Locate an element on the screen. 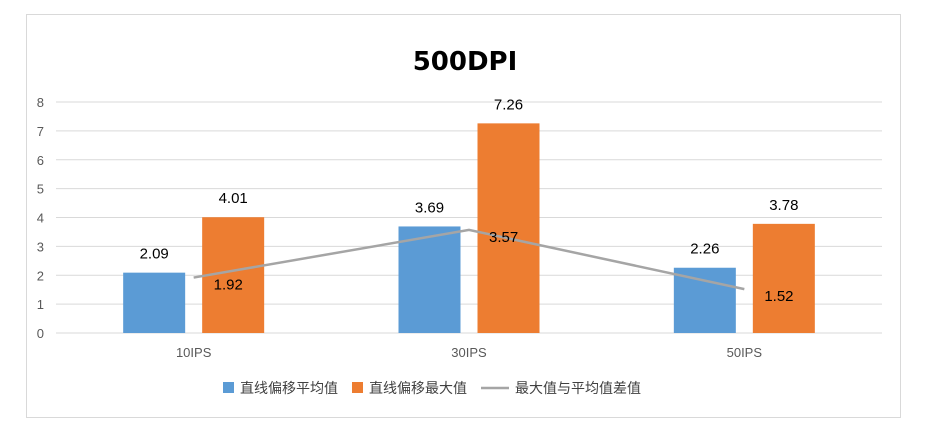 The height and width of the screenshot is (443, 929). y-tick-label: 4 is located at coordinates (40, 218).